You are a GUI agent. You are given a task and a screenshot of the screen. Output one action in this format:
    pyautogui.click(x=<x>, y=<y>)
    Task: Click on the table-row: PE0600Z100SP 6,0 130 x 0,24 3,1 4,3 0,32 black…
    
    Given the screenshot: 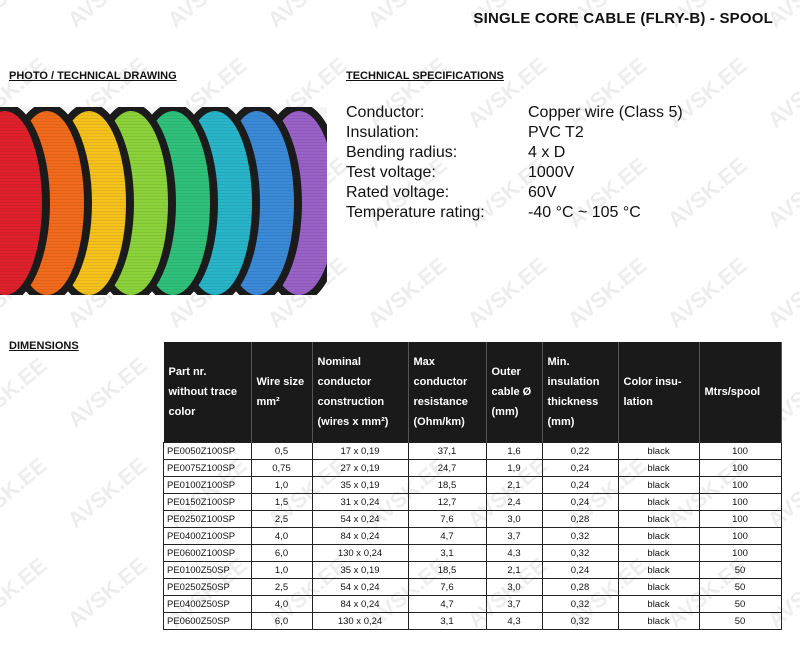 What is the action you would take?
    pyautogui.click(x=472, y=553)
    